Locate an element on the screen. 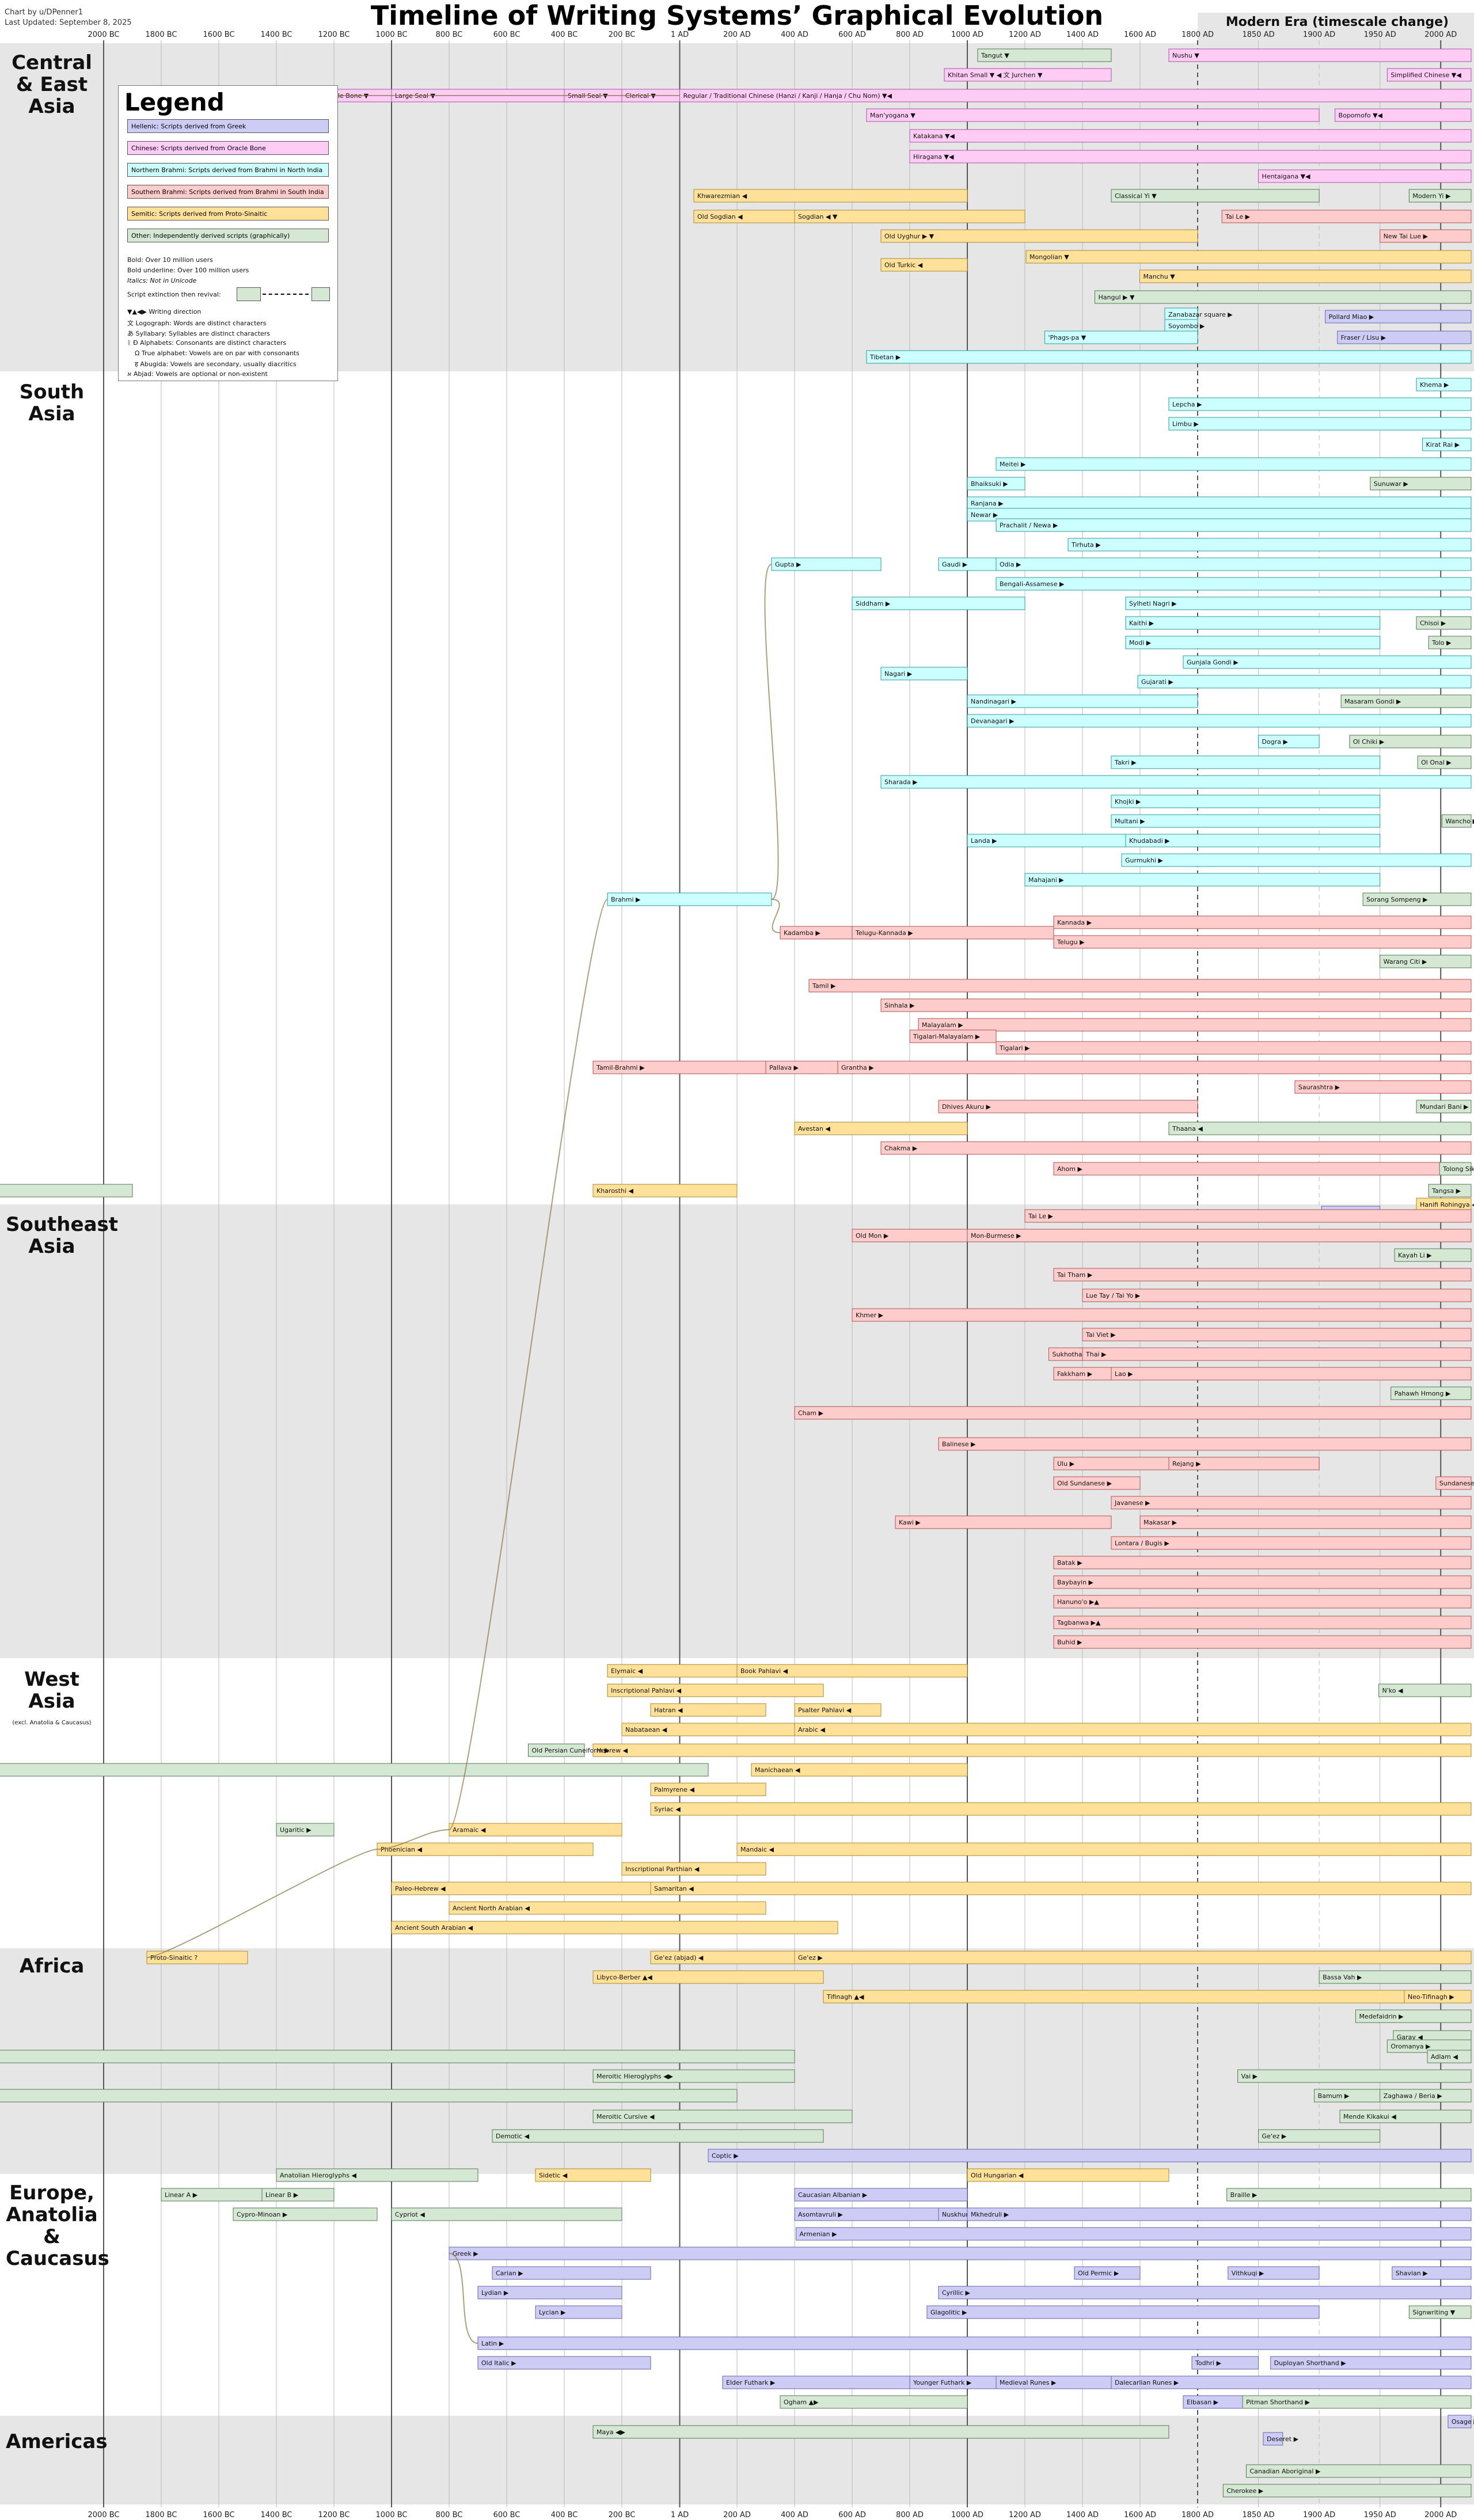 Image resolution: width=1474 pixels, height=2520 pixels. x-tick-label-bottom: 1800 AD is located at coordinates (1198, 2515).